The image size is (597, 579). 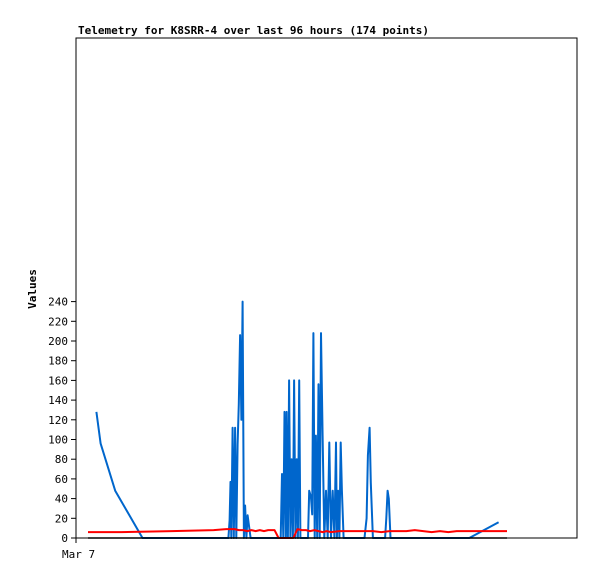 What do you see at coordinates (58, 420) in the screenshot?
I see `y-tick-label: 120` at bounding box center [58, 420].